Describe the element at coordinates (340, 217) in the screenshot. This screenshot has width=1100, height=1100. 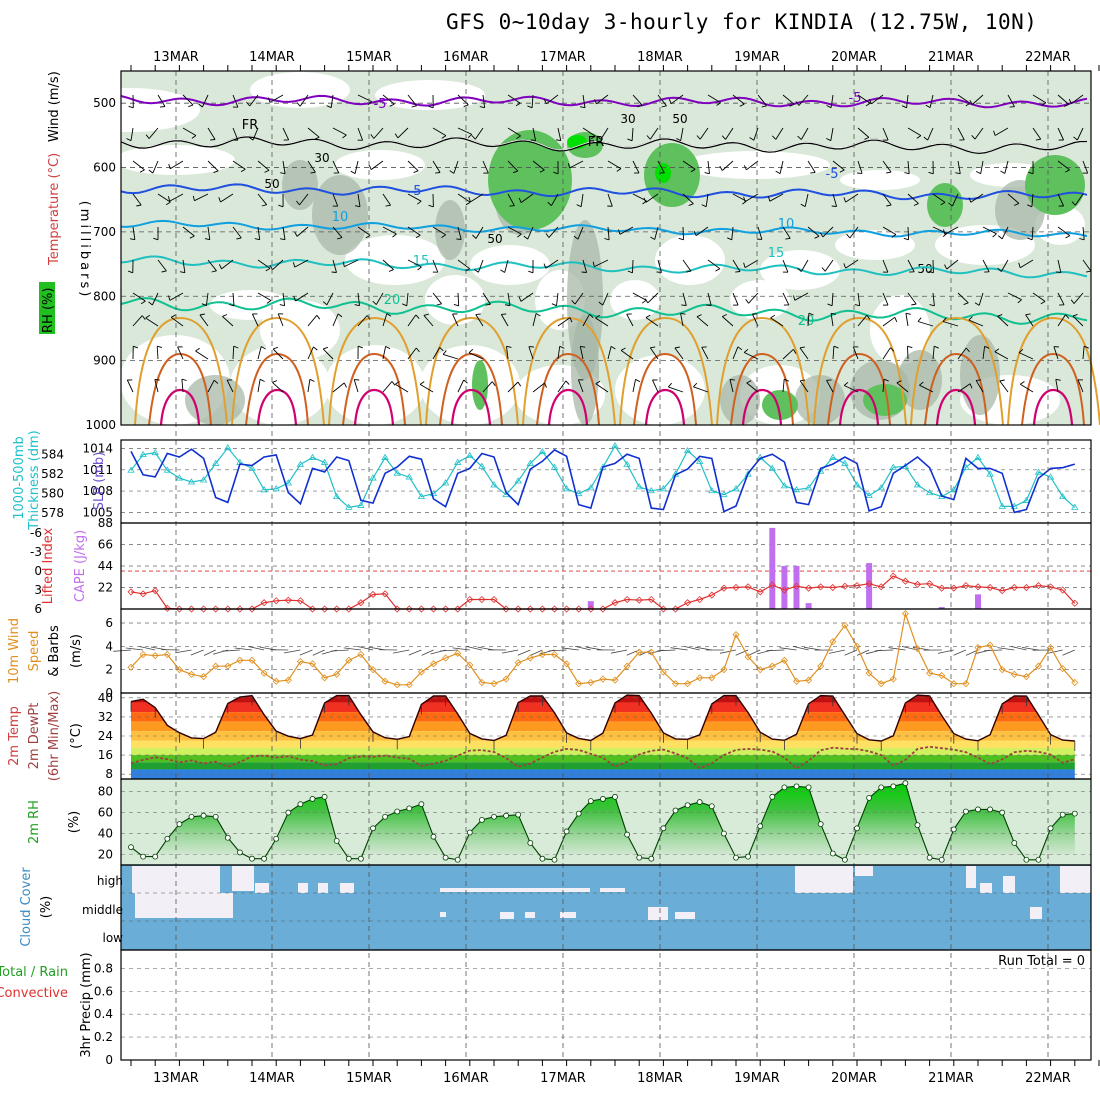
I see `isotherm-label: 10` at that location.